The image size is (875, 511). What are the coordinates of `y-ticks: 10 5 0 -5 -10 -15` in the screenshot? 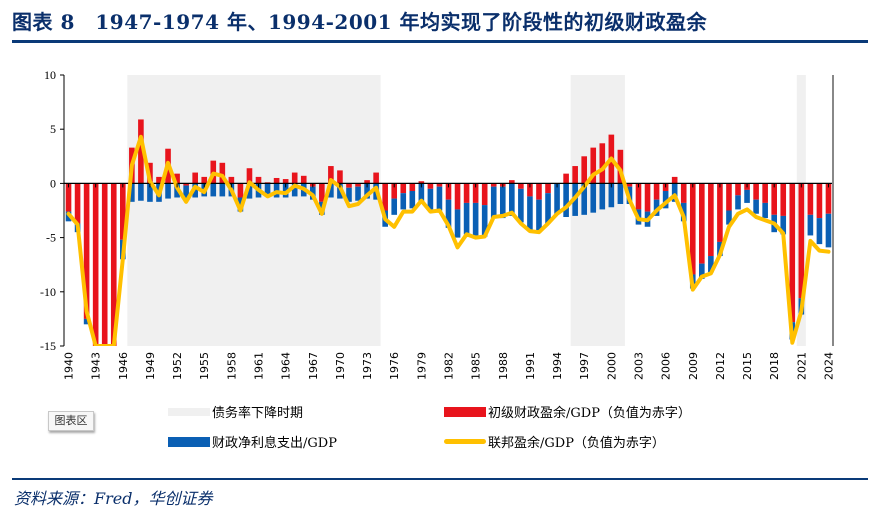 It's located at (52, 210).